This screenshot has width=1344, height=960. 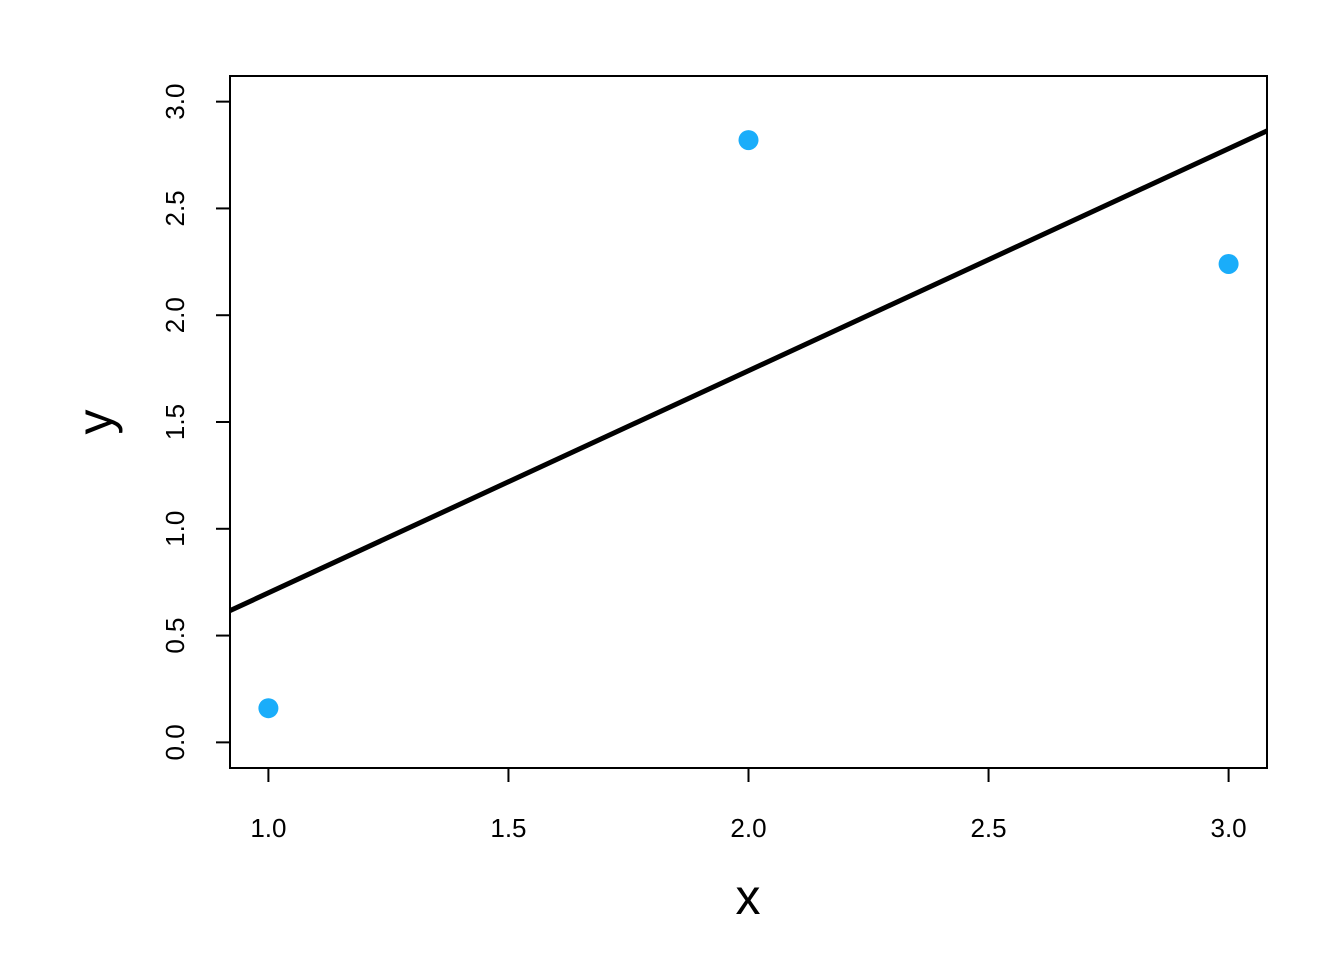 What do you see at coordinates (748, 828) in the screenshot?
I see `x-tick-label: 2.0` at bounding box center [748, 828].